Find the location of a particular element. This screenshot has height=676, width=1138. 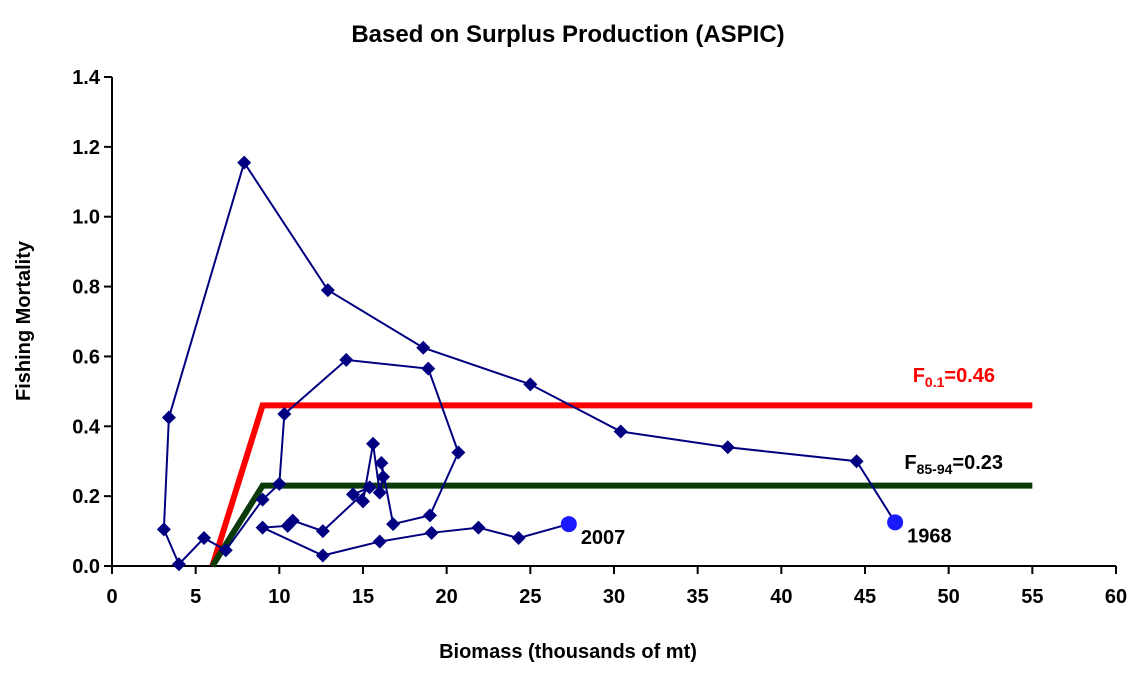

y-axis-label: Fishing Mortality is located at coordinates (24, 320).